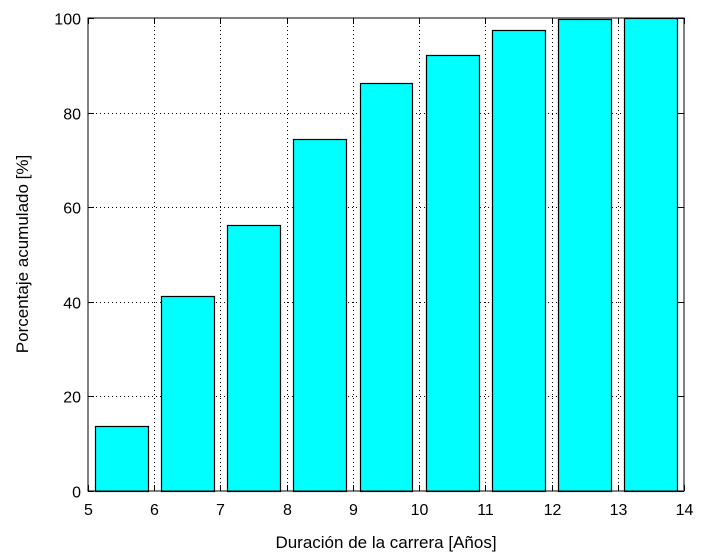 Image resolution: width=702 pixels, height=555 pixels. What do you see at coordinates (353, 510) in the screenshot?
I see `x-tick-label: 9` at bounding box center [353, 510].